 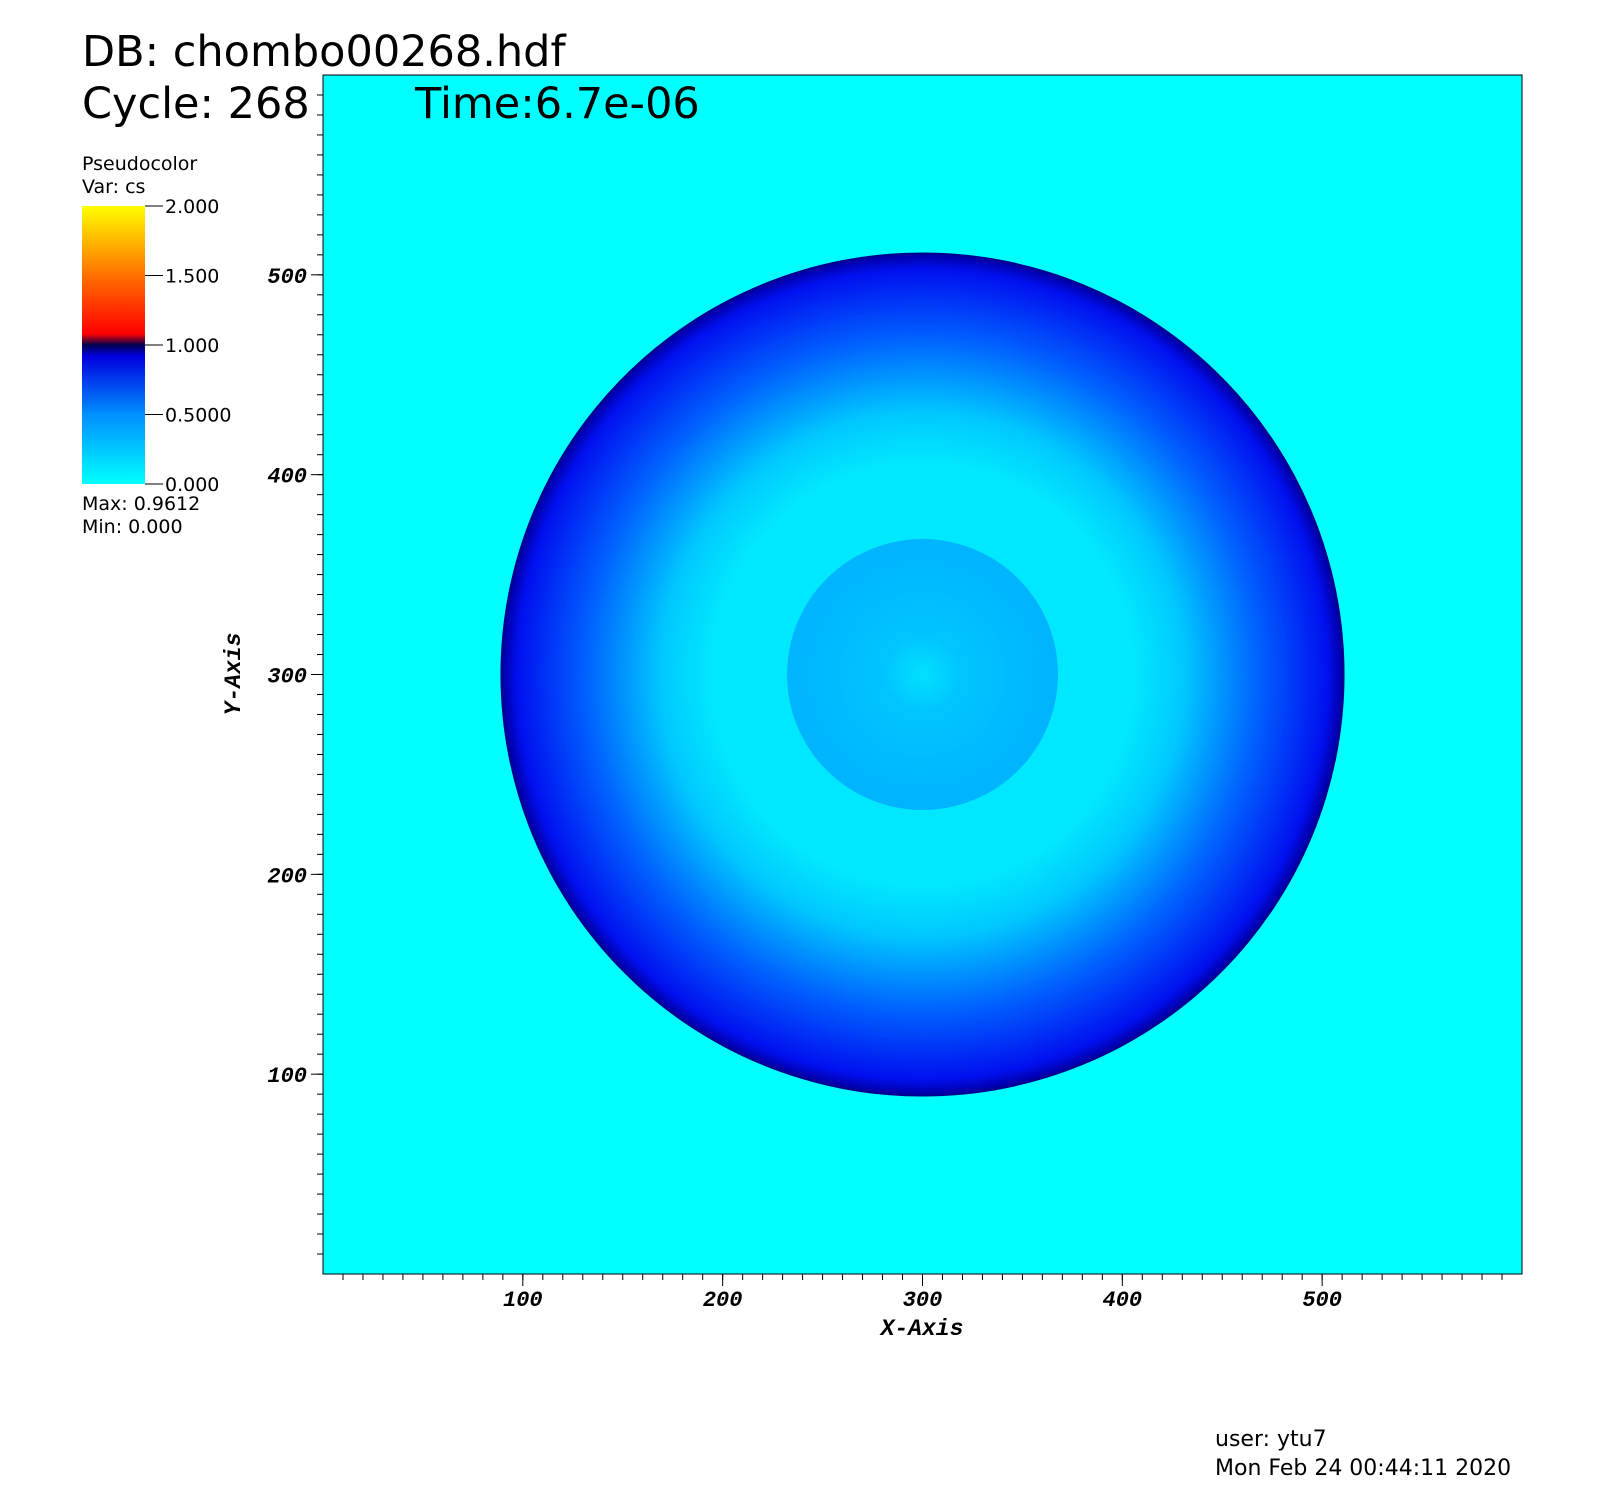 What do you see at coordinates (922, 674) in the screenshot?
I see `field-core` at bounding box center [922, 674].